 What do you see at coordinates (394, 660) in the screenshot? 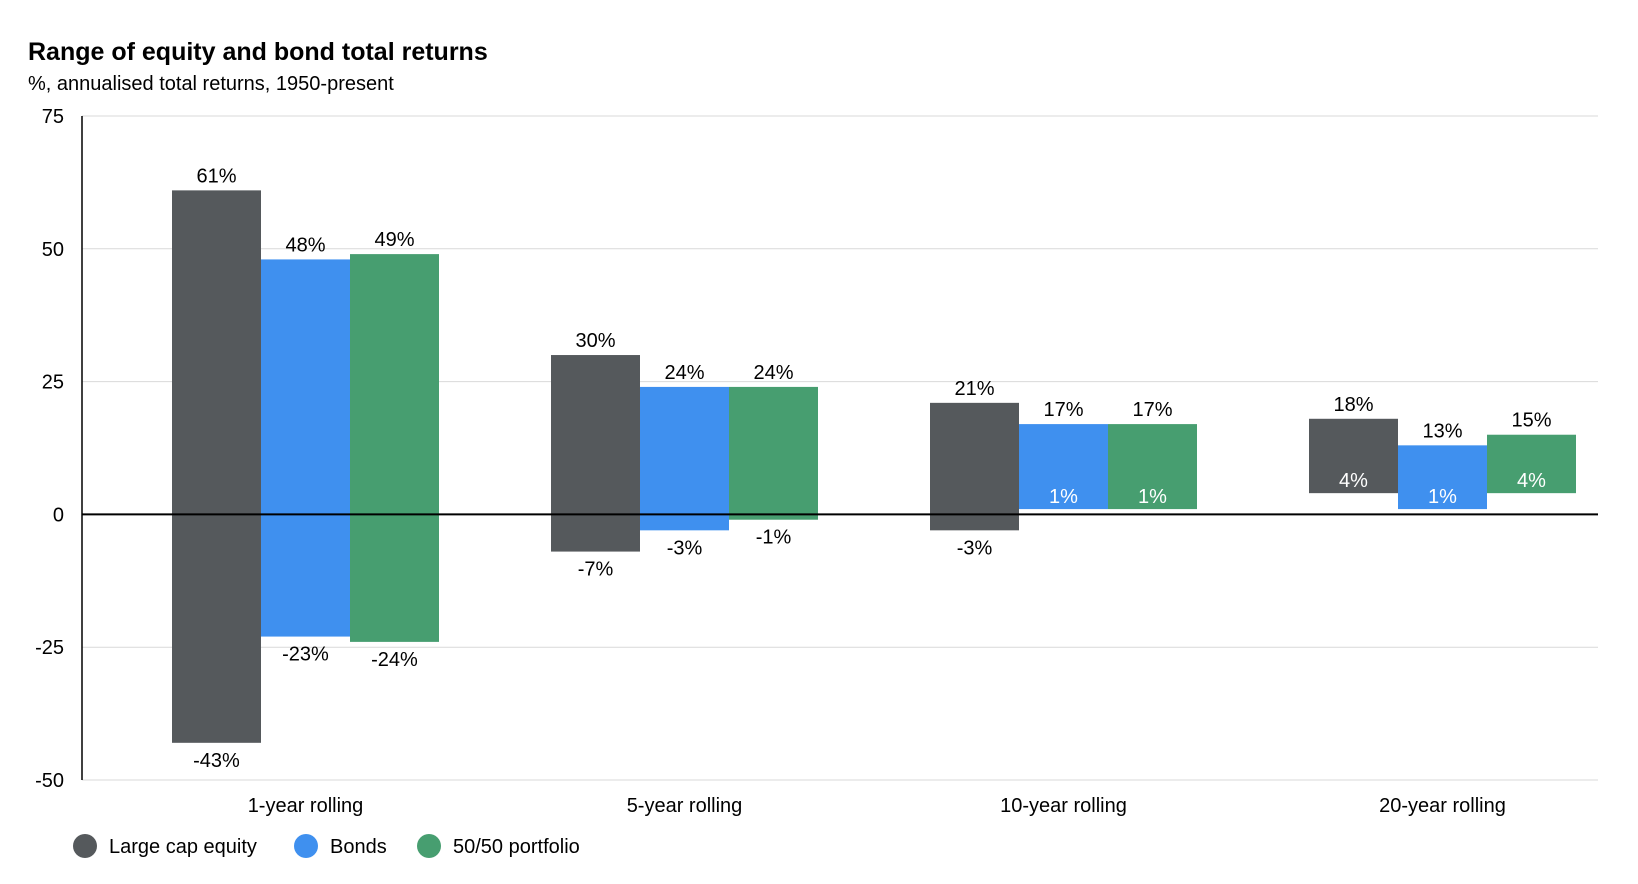
I see `min-data-label: -24%` at bounding box center [394, 660].